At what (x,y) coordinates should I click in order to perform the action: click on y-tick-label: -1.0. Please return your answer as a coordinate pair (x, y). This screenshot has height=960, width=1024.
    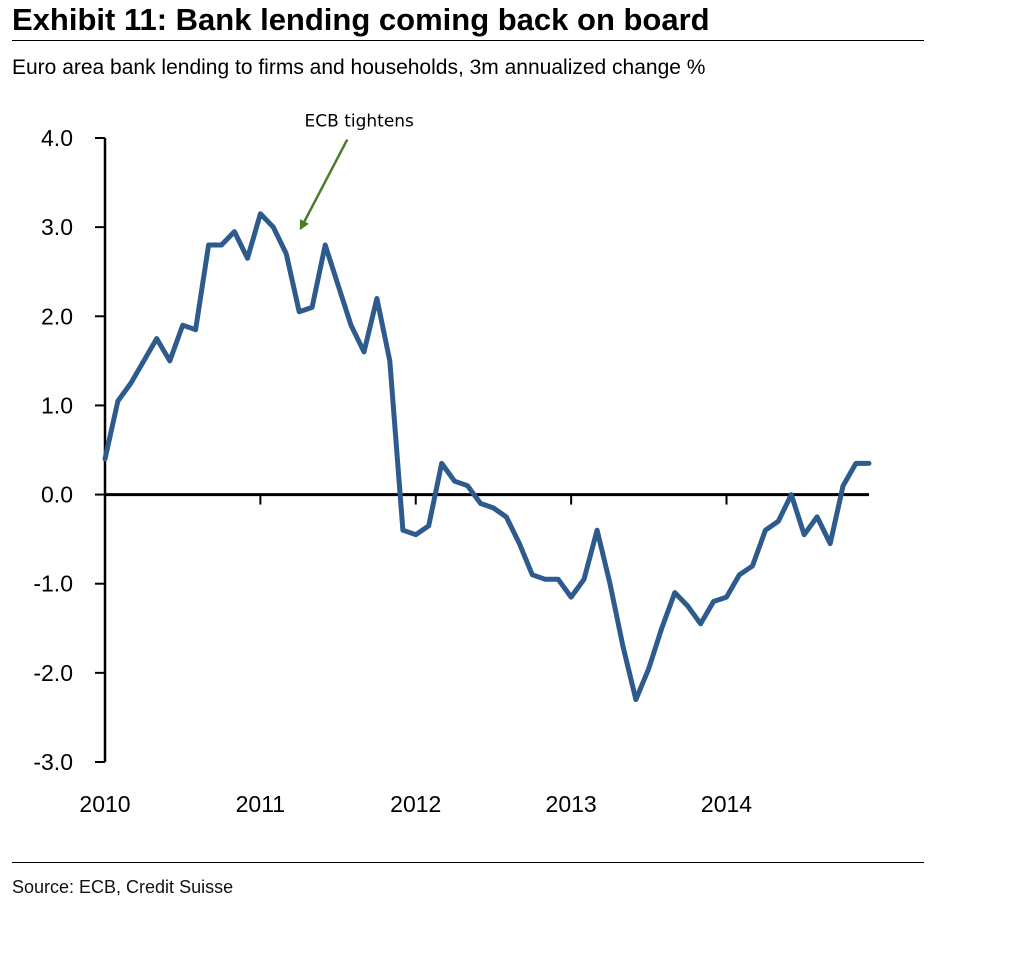
    Looking at the image, I should click on (53, 584).